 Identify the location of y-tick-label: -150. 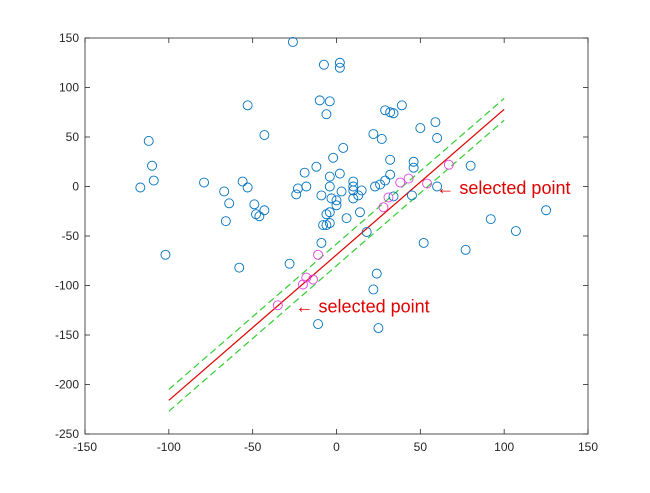
(67, 335).